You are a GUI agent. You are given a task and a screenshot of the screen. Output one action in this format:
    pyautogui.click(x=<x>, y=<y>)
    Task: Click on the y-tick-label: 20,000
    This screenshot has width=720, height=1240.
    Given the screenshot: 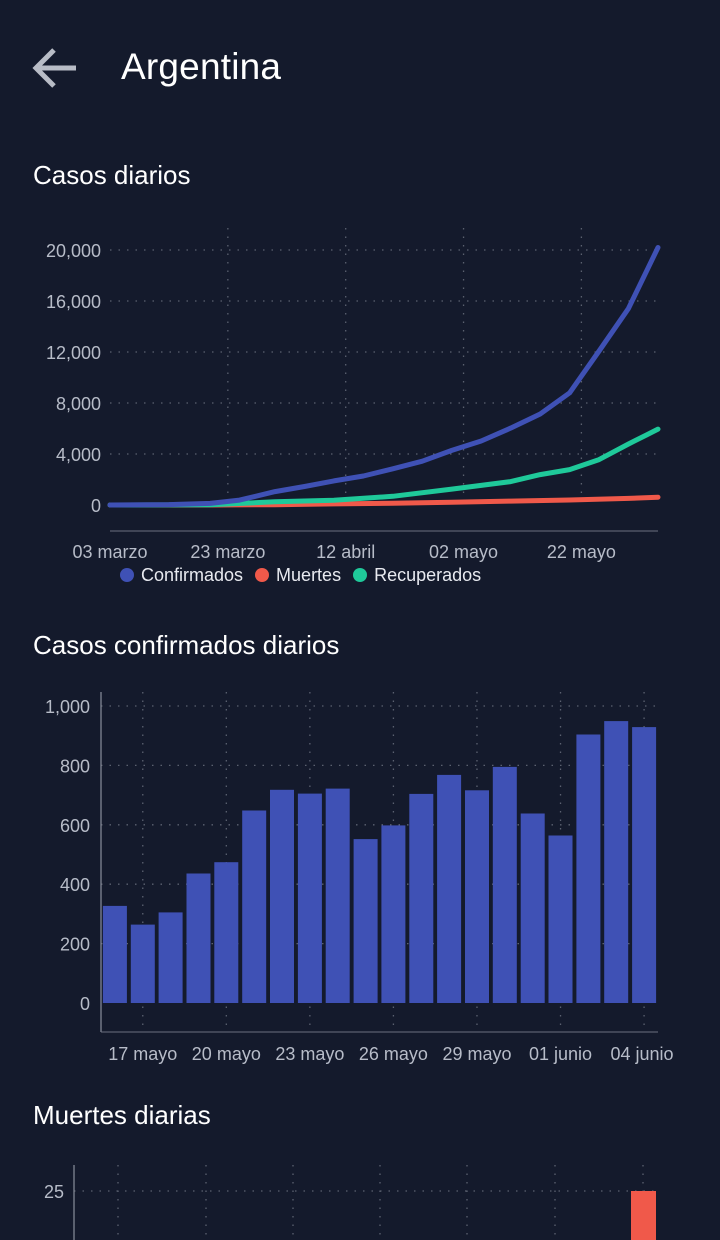 What is the action you would take?
    pyautogui.click(x=73, y=251)
    